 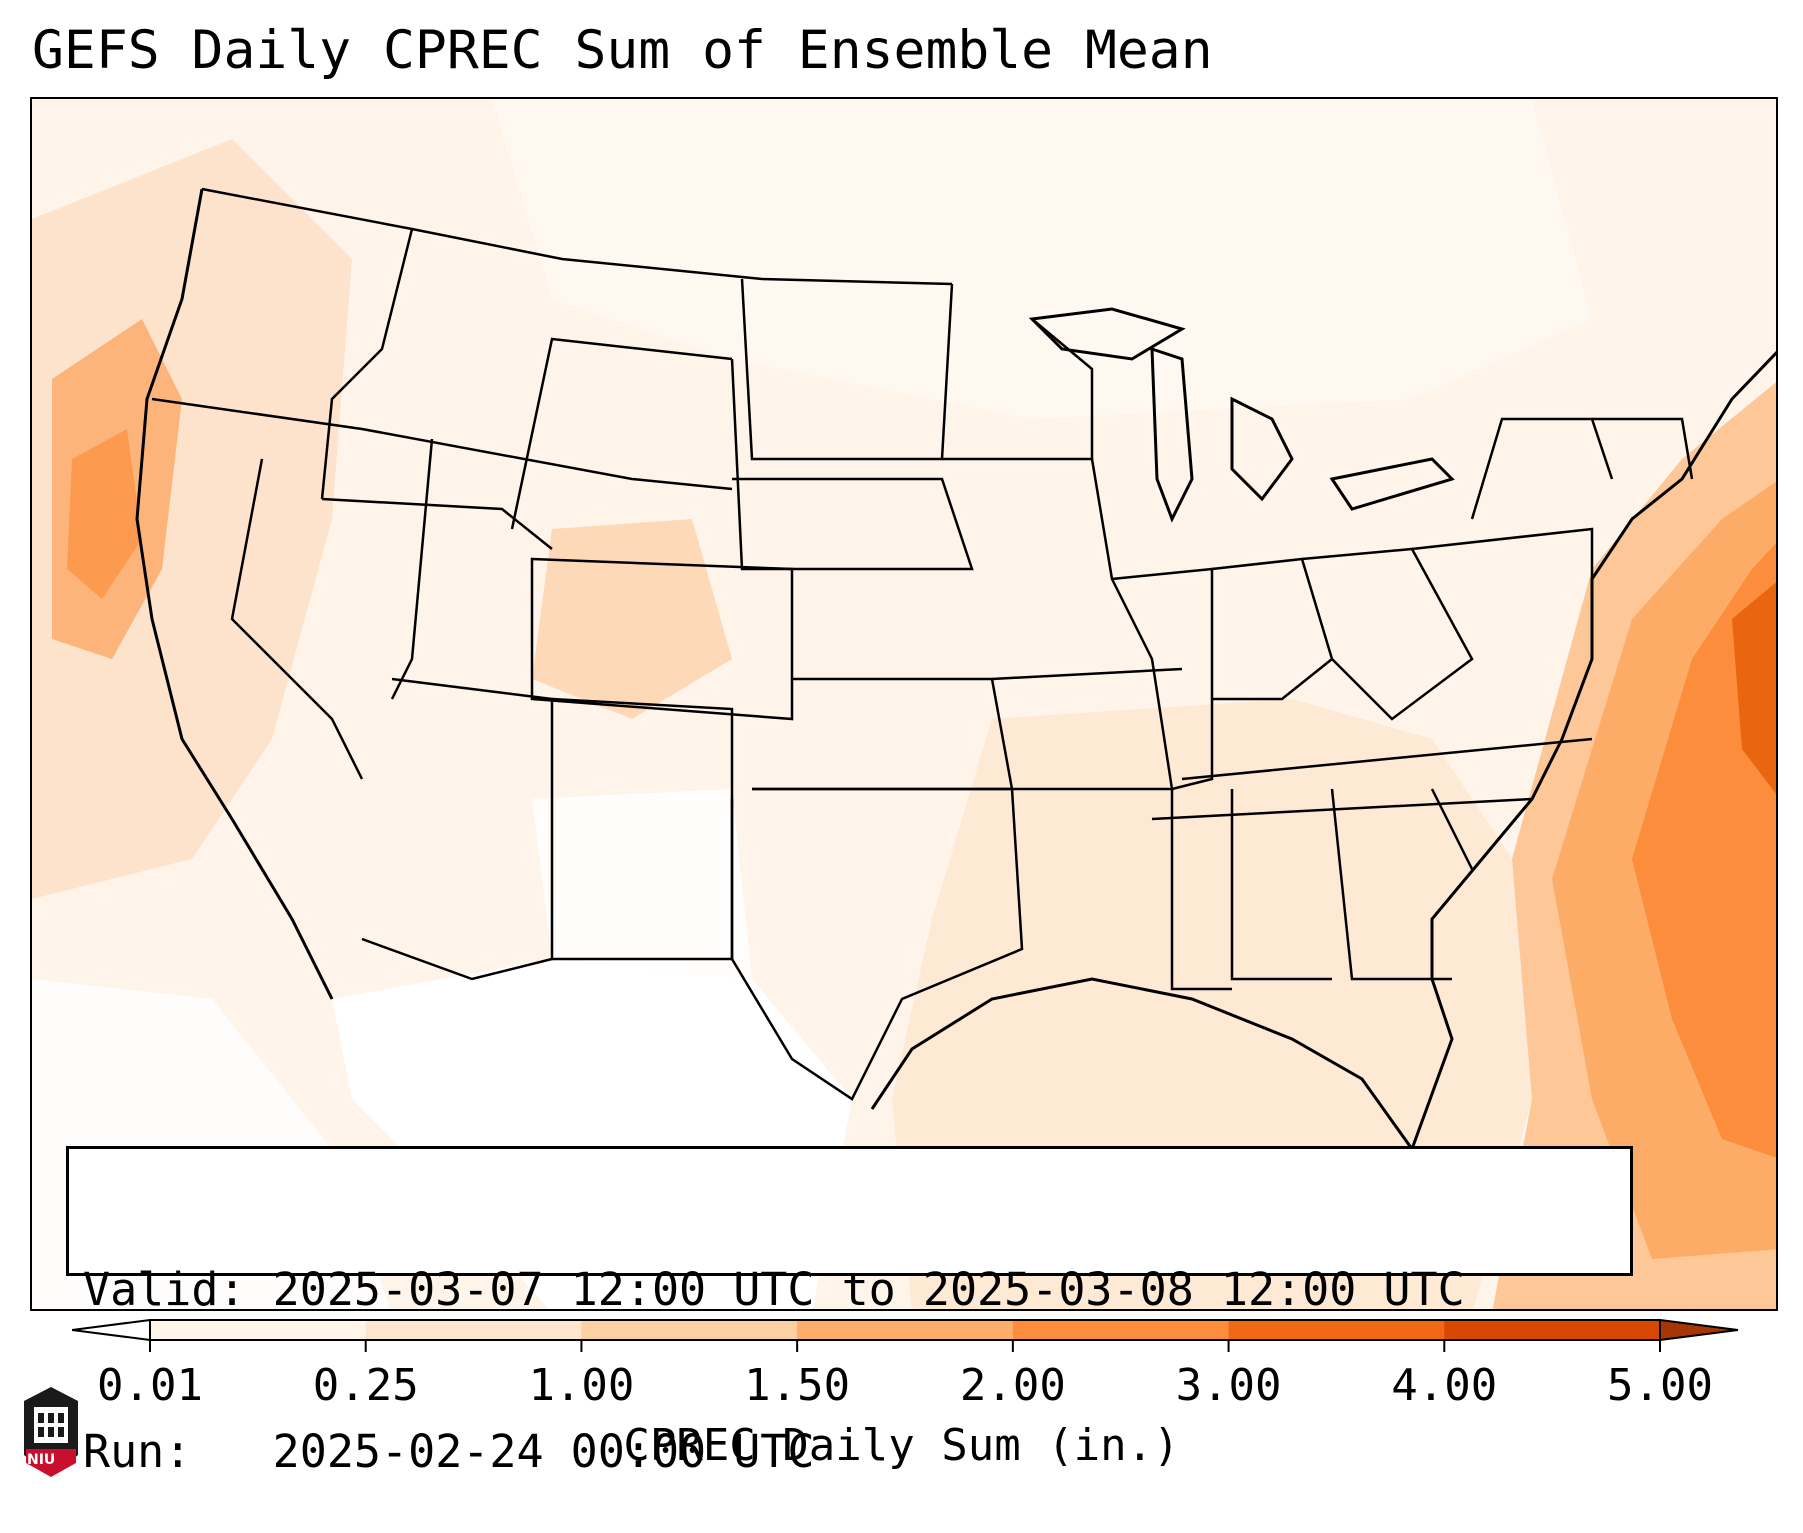 I want to click on colorbar-tick-label: 1.00, so click(x=581, y=1385).